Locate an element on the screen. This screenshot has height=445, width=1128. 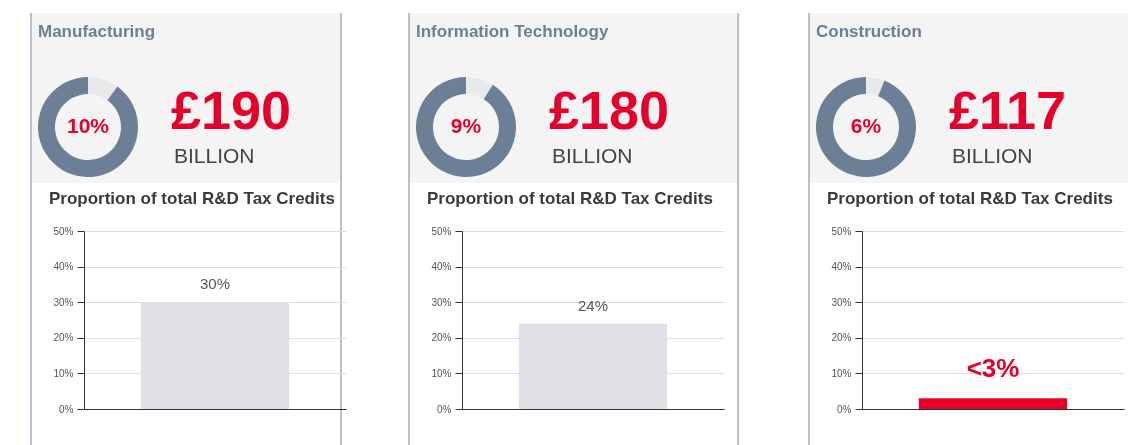
text: 9% is located at coordinates (466, 125).